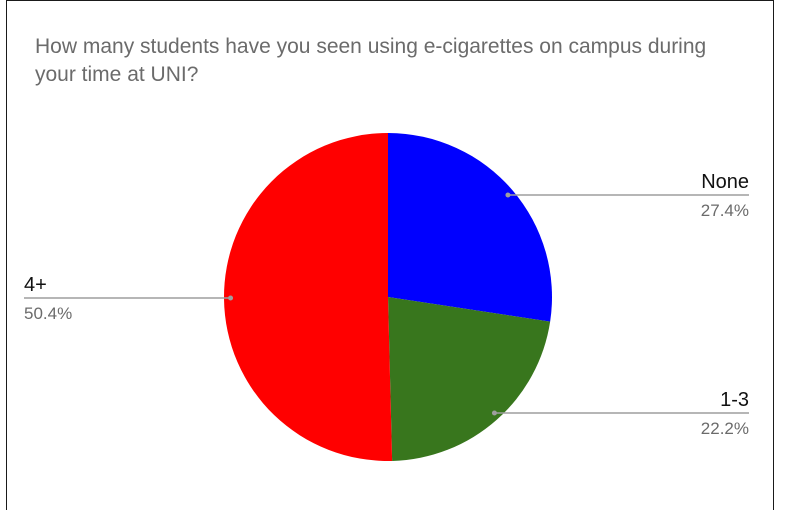 The width and height of the screenshot is (788, 510). I want to click on slice-label-4: 4+, so click(35, 285).